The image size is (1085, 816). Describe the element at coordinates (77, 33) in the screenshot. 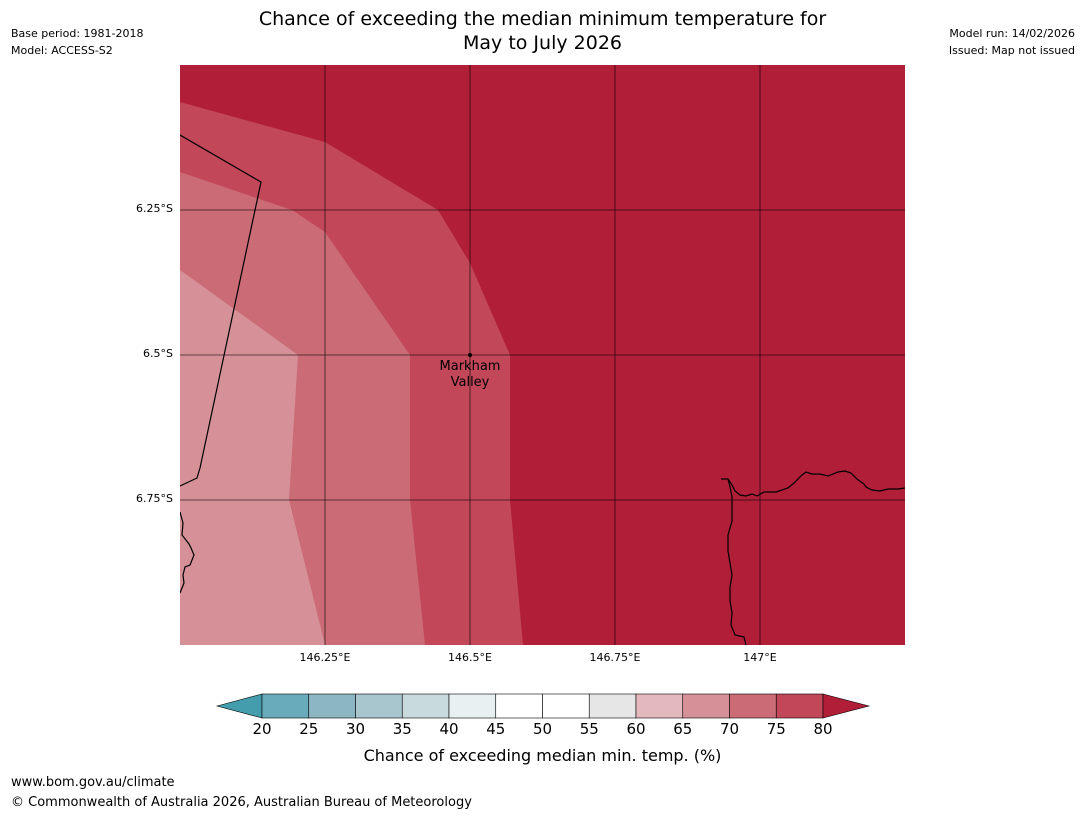

I see `base-period-text: Base period: 1981-2018` at that location.